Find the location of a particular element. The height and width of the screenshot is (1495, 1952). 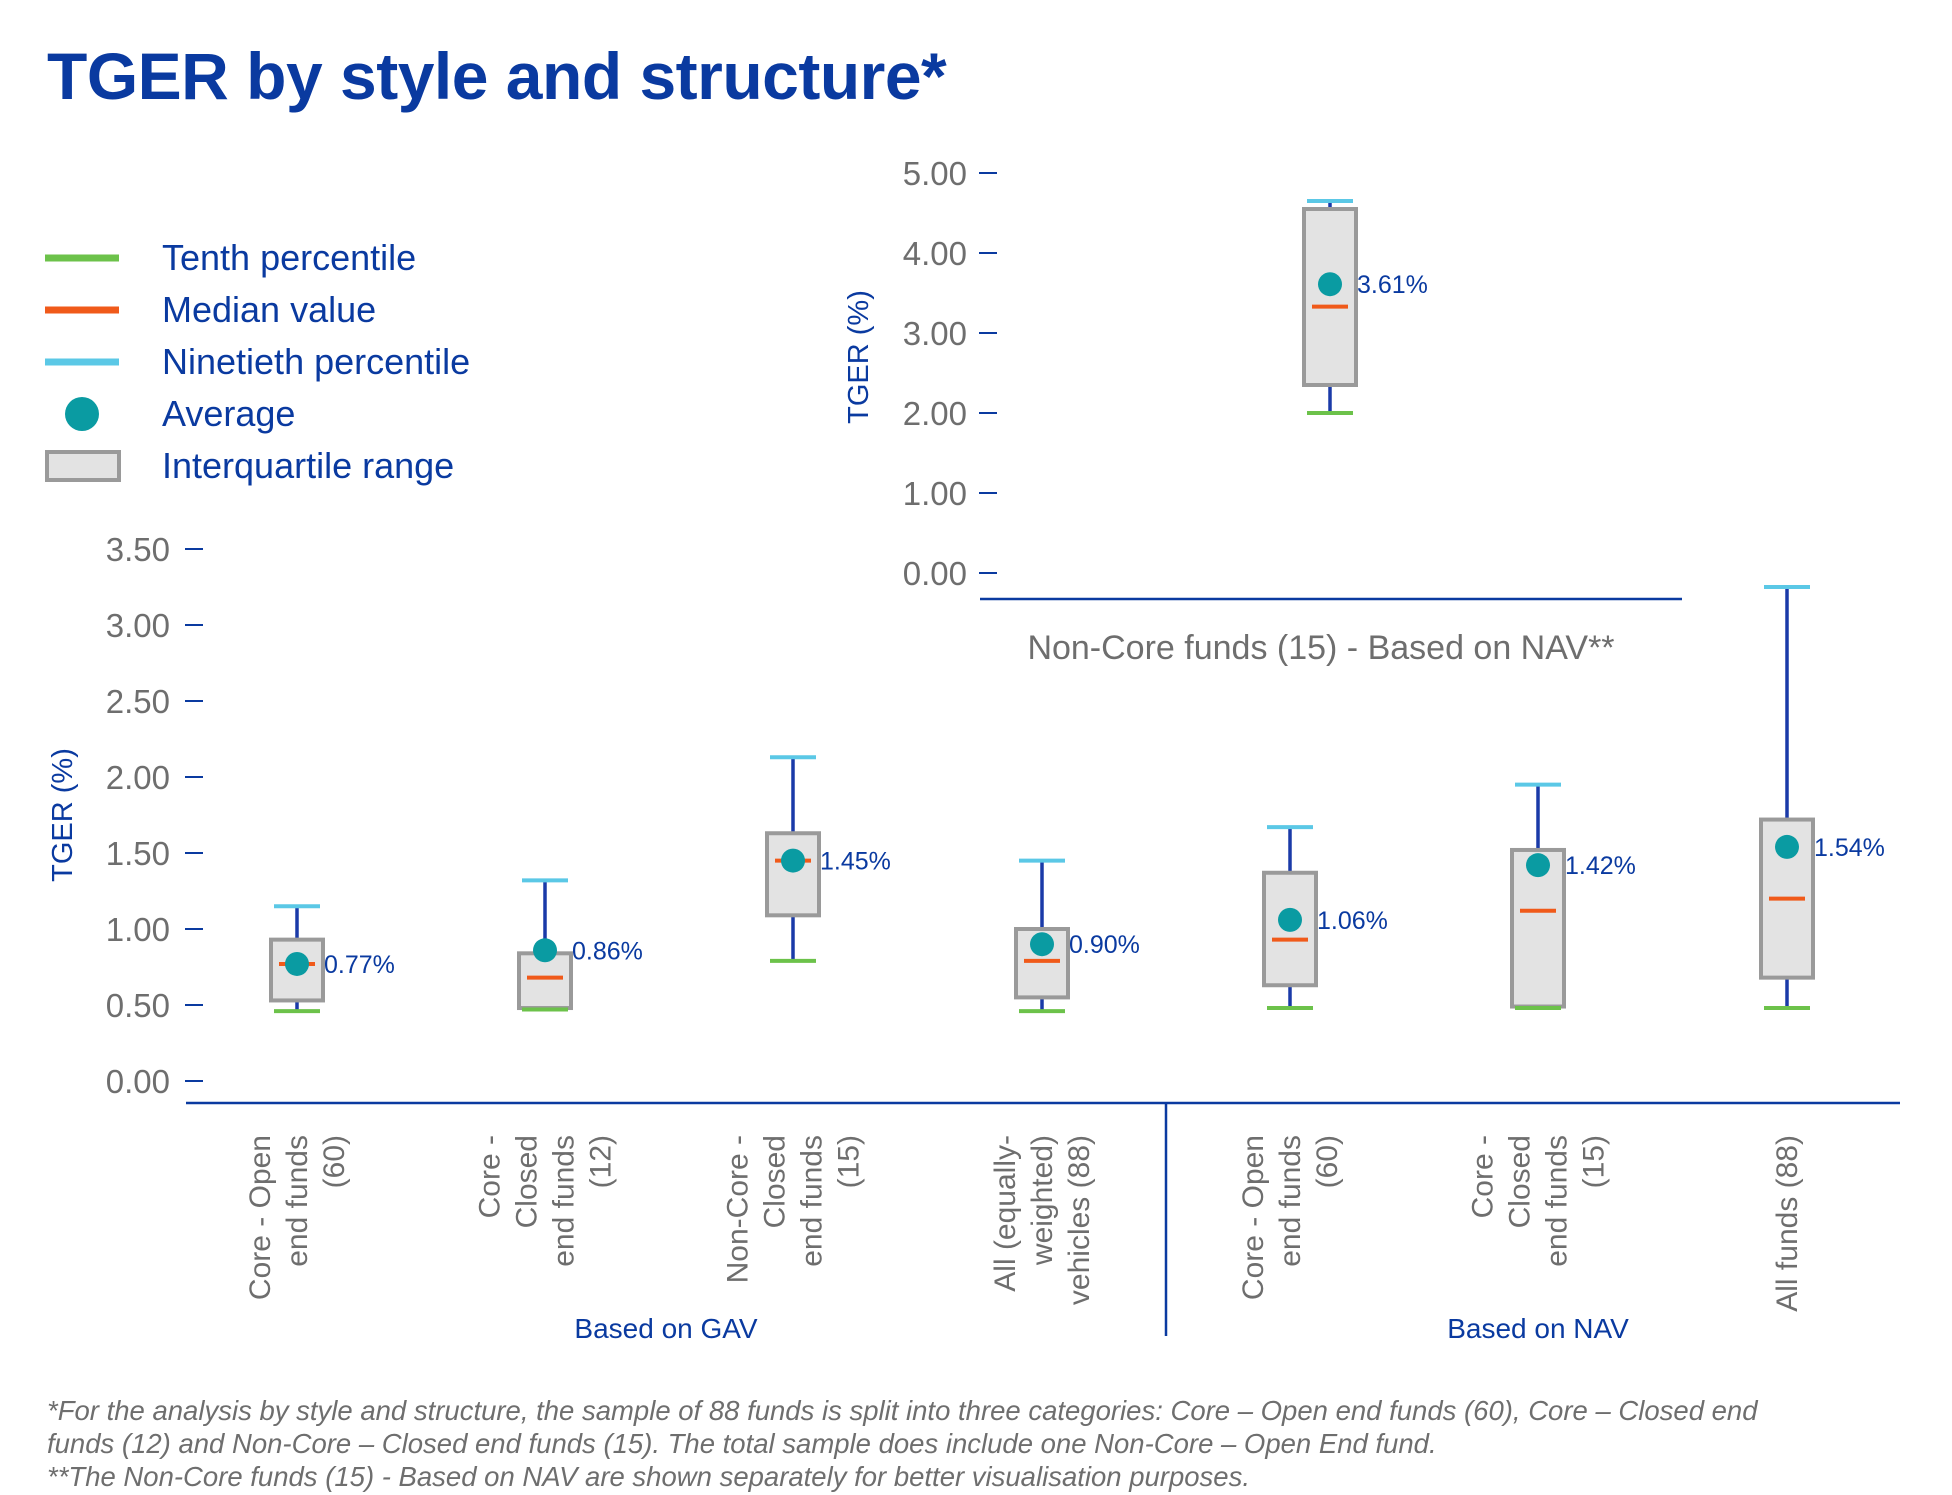

category-3-value-label: 1.45% is located at coordinates (855, 862).